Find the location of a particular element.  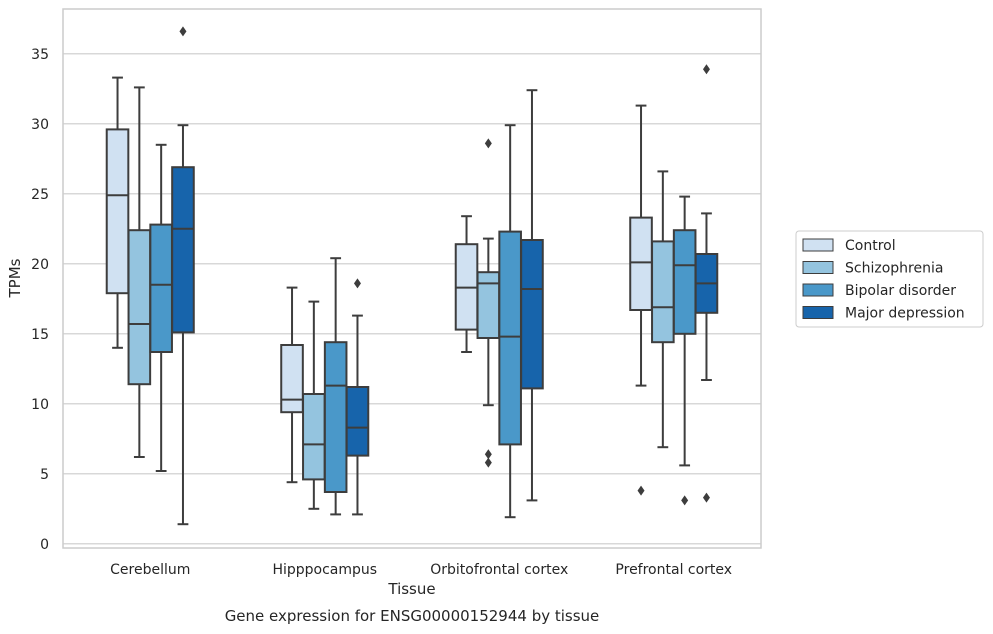

x-tick-label: Cerebellum is located at coordinates (150, 570).